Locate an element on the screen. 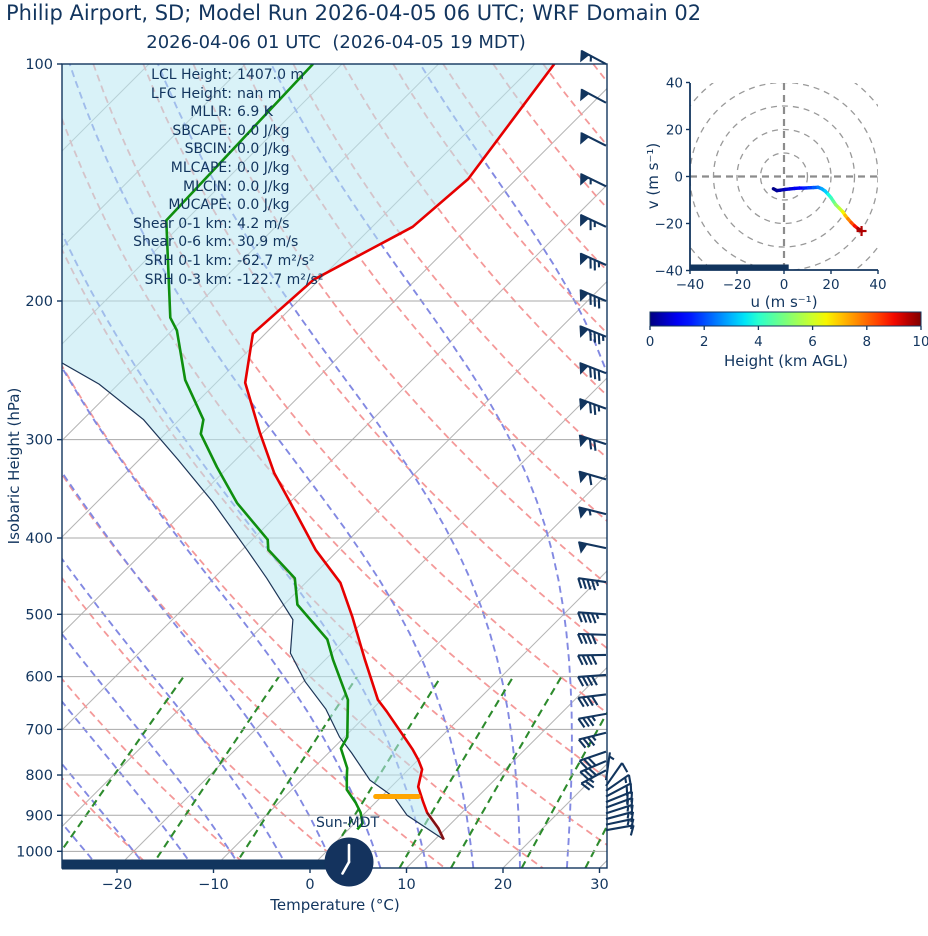 The height and width of the screenshot is (936, 928). colorbar-tick-label: 2 is located at coordinates (704, 342).